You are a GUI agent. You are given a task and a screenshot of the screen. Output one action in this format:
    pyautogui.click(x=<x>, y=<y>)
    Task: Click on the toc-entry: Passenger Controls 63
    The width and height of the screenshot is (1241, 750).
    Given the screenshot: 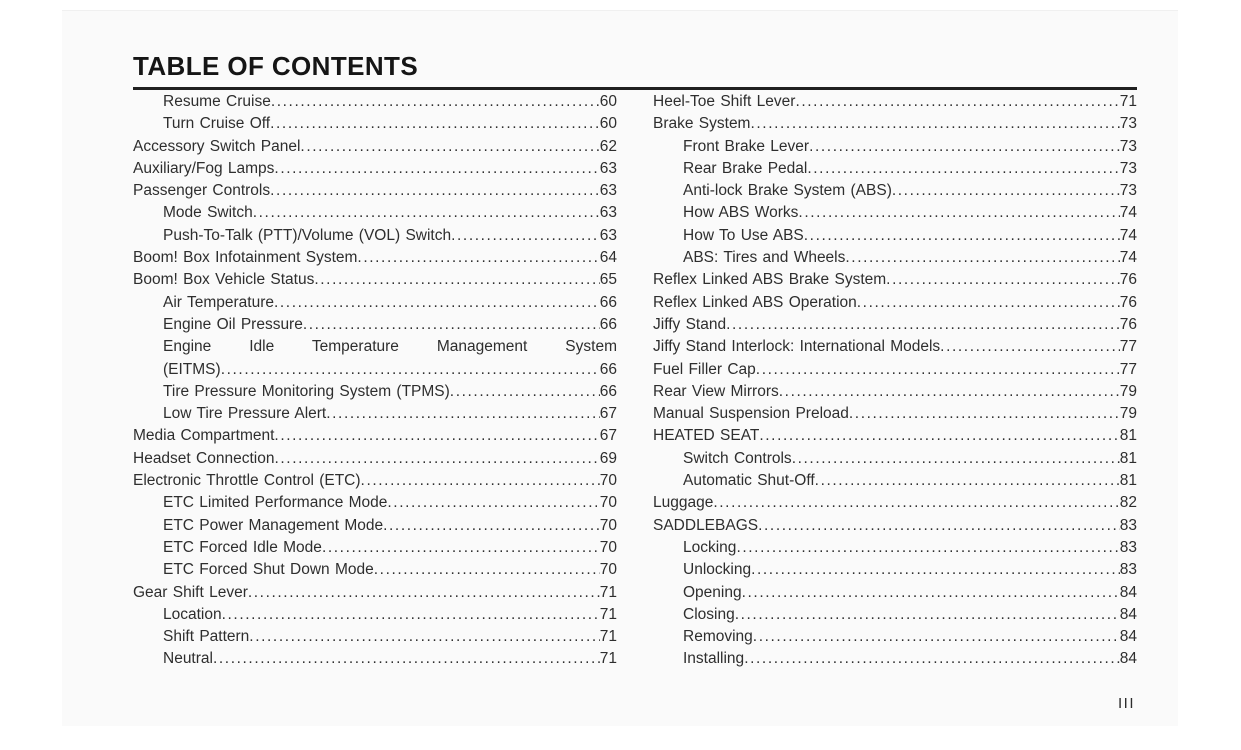 What is the action you would take?
    pyautogui.click(x=375, y=191)
    